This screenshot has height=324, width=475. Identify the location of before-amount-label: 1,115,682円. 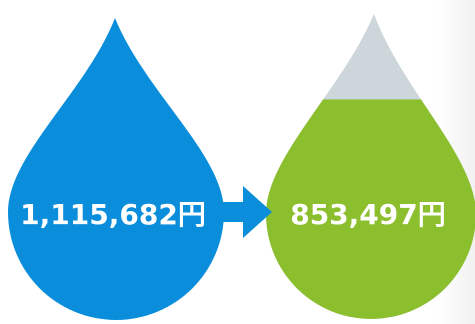
(113, 214).